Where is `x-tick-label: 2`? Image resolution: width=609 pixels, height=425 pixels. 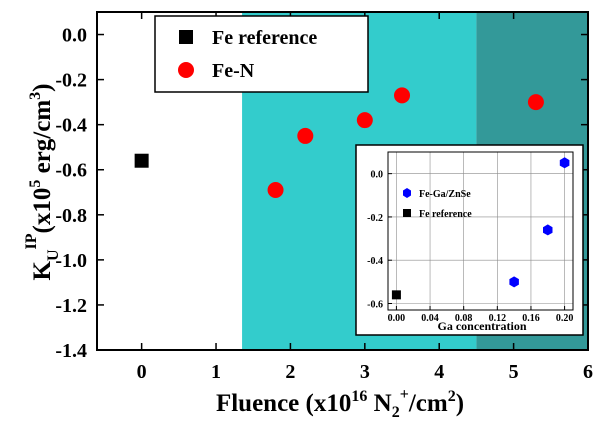
x-tick-label: 2 is located at coordinates (290, 372).